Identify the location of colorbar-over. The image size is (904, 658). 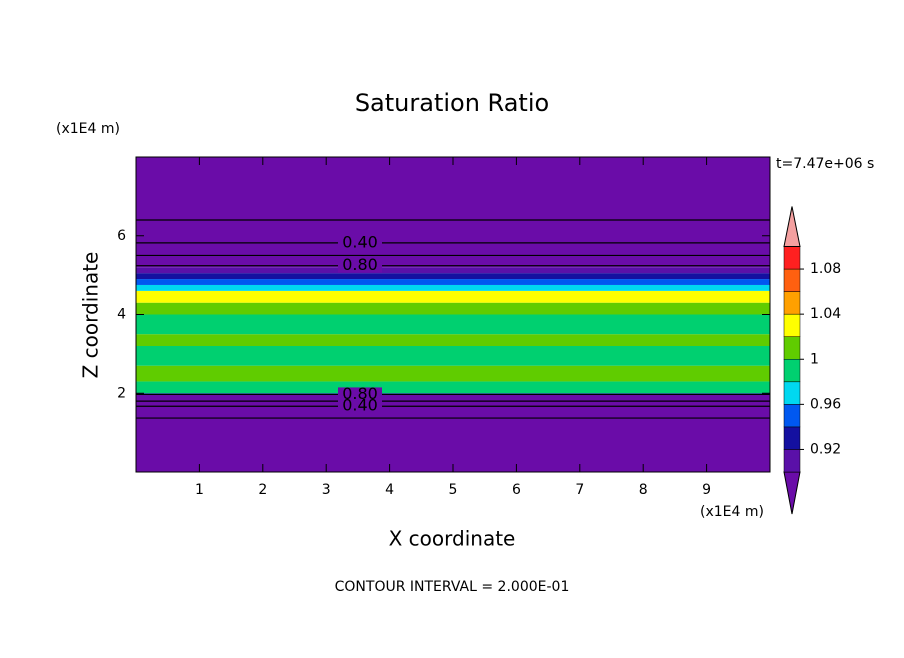
(792, 226).